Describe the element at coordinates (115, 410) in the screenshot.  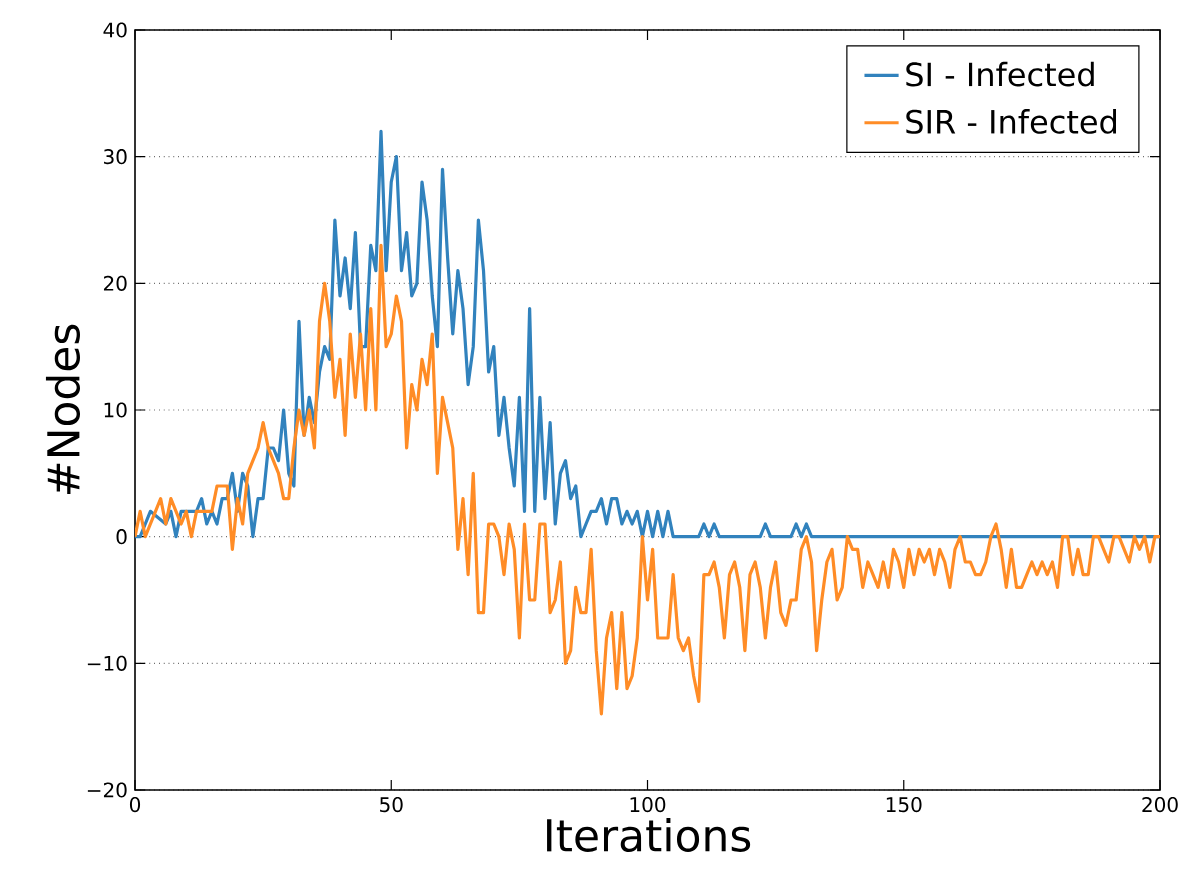
I see `y-tick-label: 10` at that location.